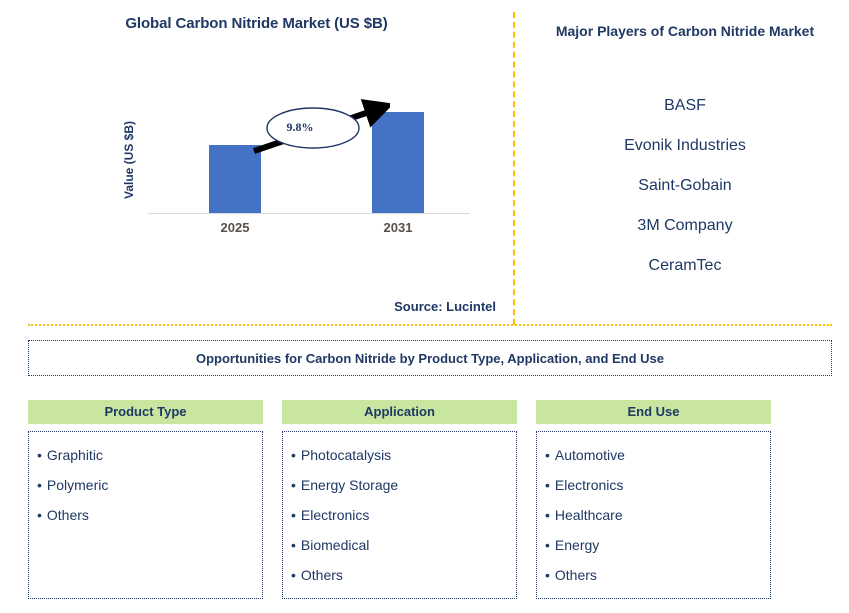 Image resolution: width=849 pixels, height=613 pixels. I want to click on chart-title: Global Carbon Nitride Market (US $B), so click(256, 23).